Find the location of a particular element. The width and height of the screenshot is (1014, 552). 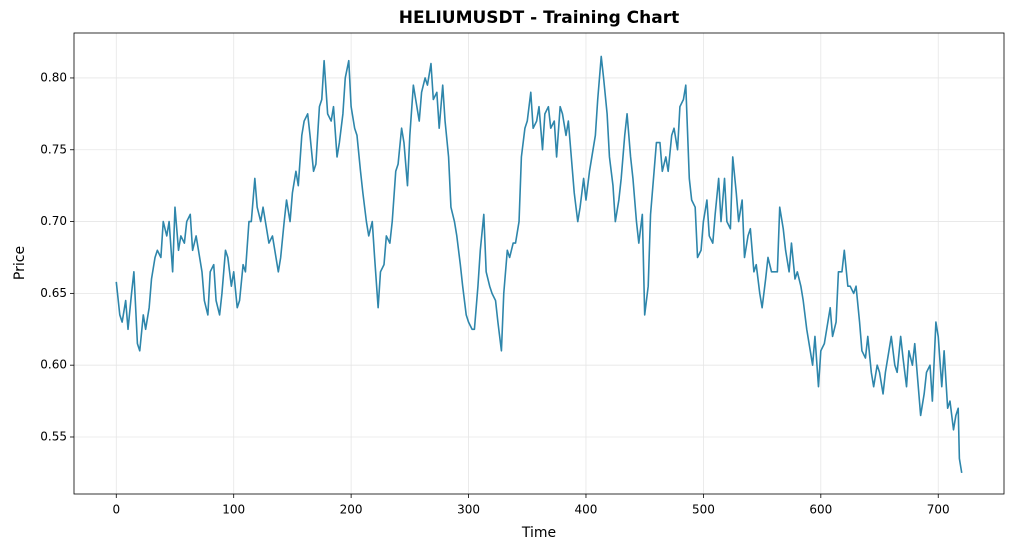

x-tick-label: 100 is located at coordinates (233, 510).